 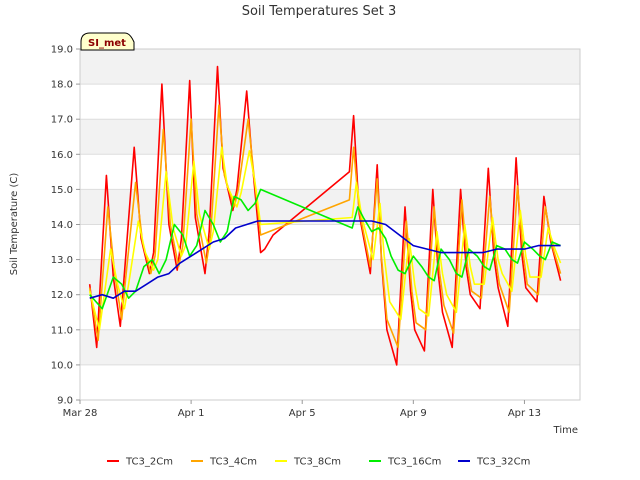 I want to click on site-badge: SI_met, so click(x=107, y=41).